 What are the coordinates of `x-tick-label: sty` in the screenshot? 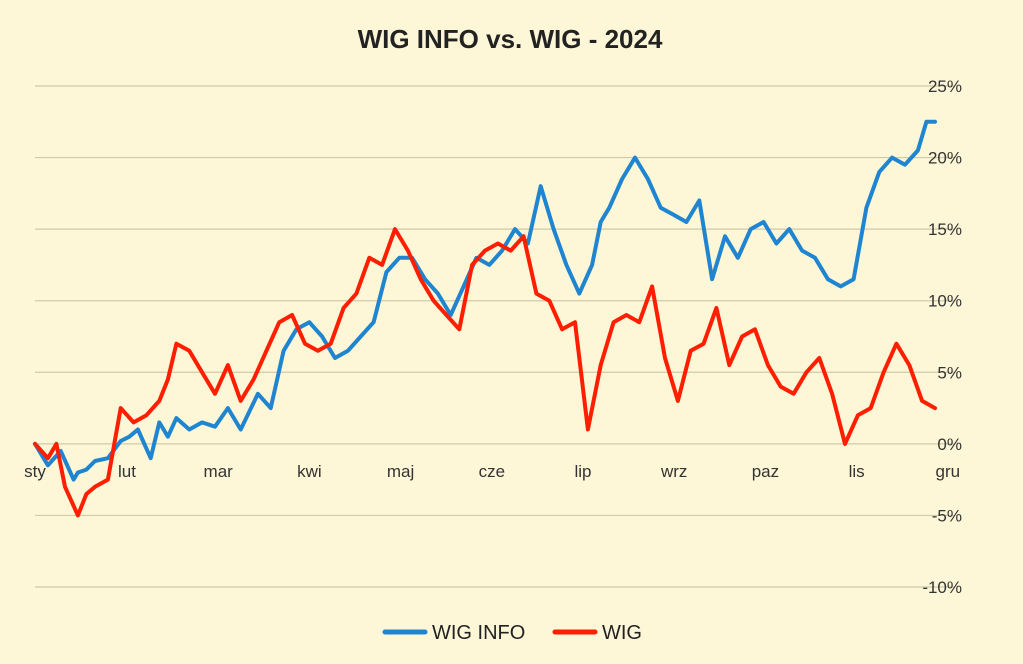 It's located at (35, 471).